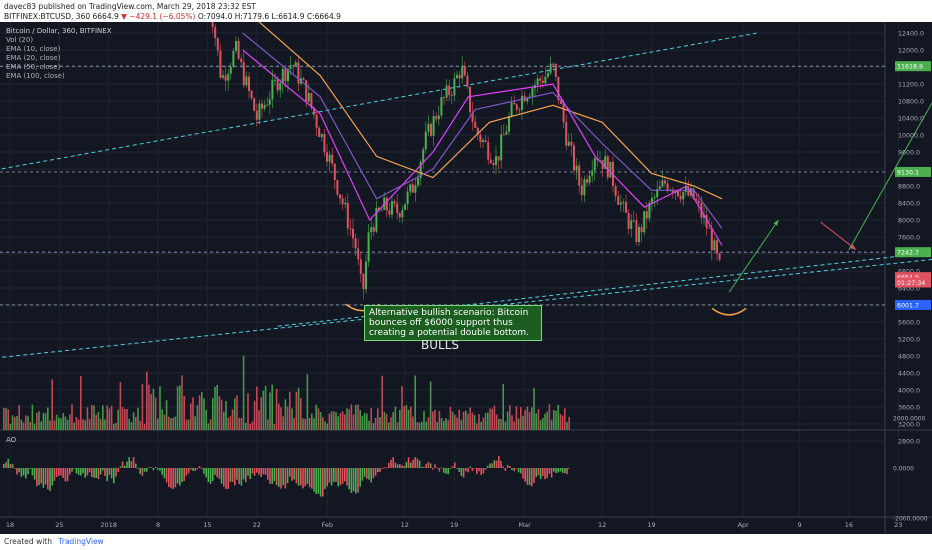  What do you see at coordinates (910, 519) in the screenshot?
I see `ao-tick: -2000.0000` at bounding box center [910, 519].